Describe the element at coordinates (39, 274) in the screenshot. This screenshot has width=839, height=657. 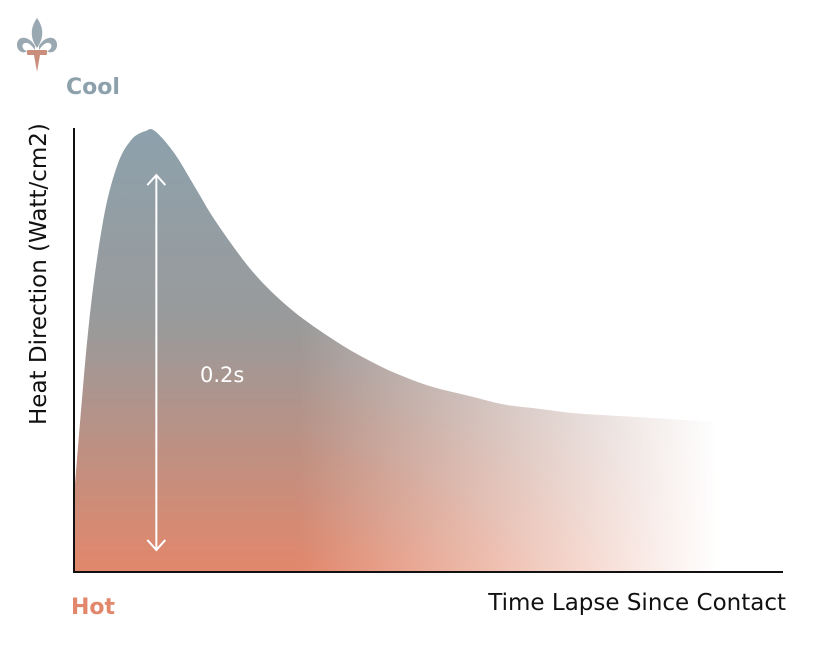
I see `y-axis-title: Heat Direction (Watt/cm2)` at that location.